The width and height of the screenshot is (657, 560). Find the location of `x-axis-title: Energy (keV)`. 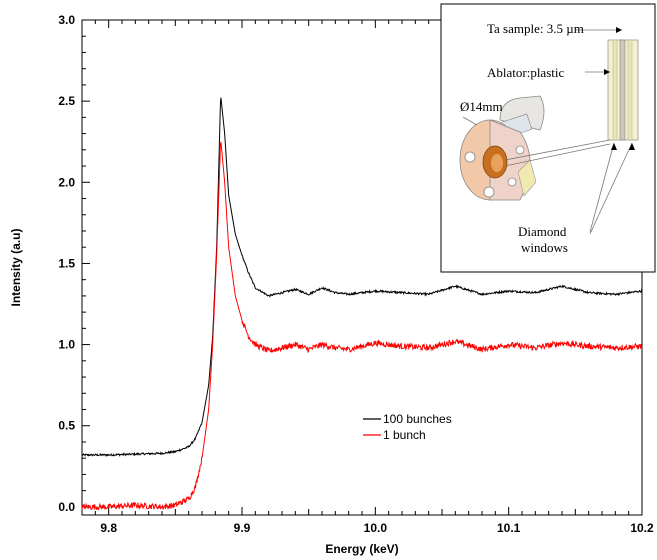

x-axis-title: Energy (keV) is located at coordinates (361, 549).